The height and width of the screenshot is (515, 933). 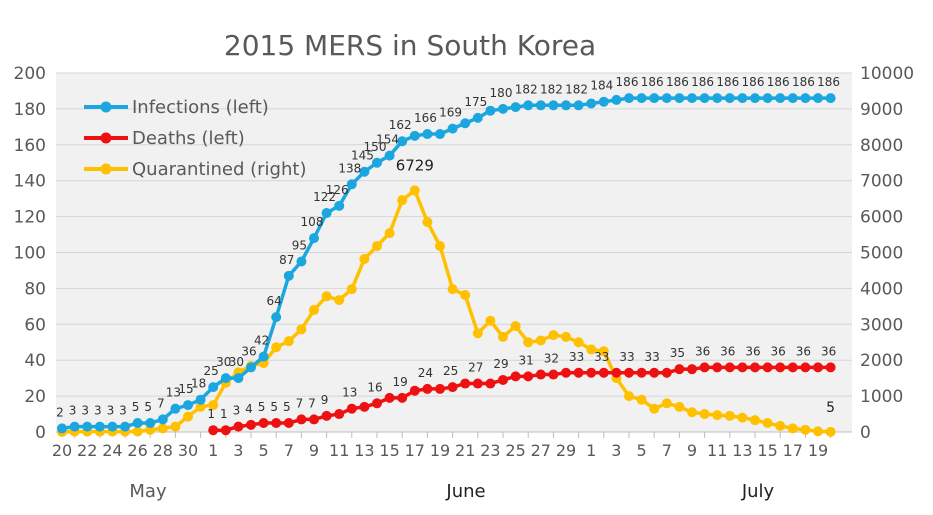 What do you see at coordinates (501, 93) in the screenshot?
I see `data-label: 180` at bounding box center [501, 93].